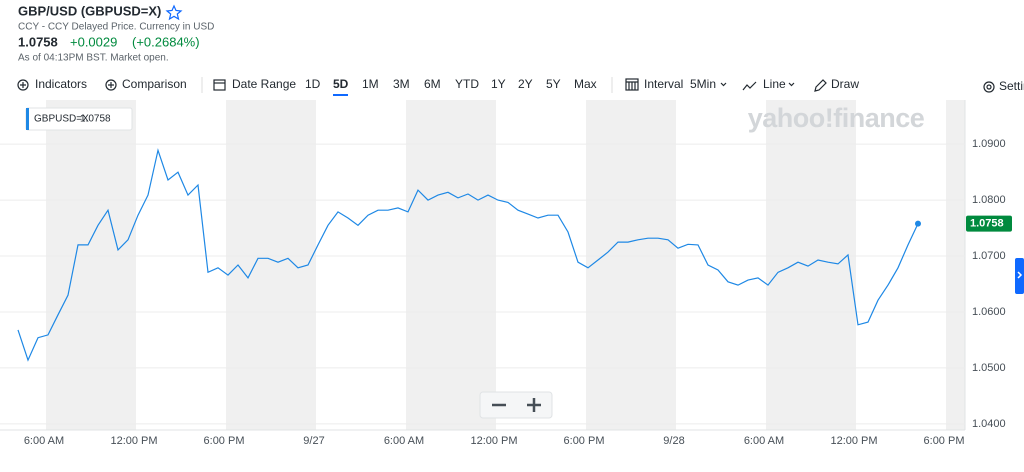  What do you see at coordinates (116, 27) in the screenshot?
I see `quote-subtitle: CCY - CCY Delayed Price. Currency in USD` at bounding box center [116, 27].